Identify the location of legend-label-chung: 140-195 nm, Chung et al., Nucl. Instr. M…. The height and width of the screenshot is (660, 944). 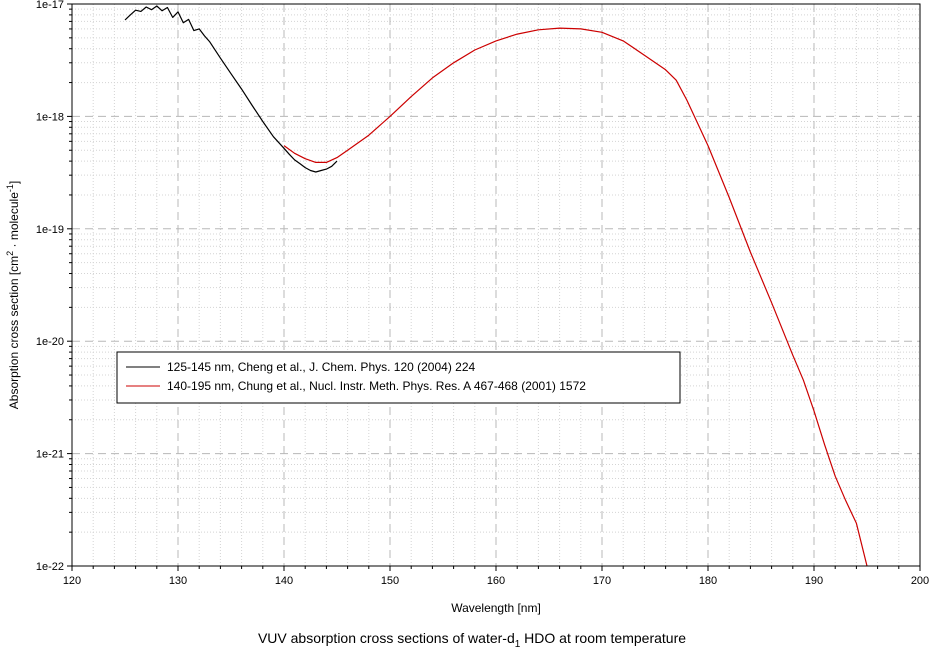
(376, 386).